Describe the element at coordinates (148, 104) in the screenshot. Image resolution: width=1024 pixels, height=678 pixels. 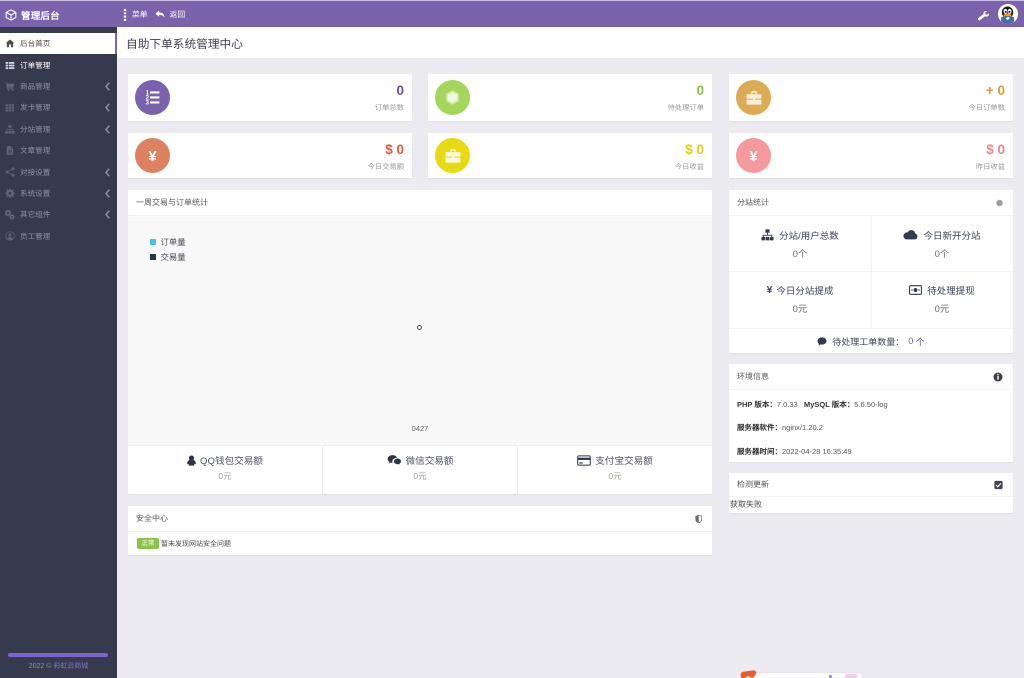
I see `svg-text: 3` at that location.